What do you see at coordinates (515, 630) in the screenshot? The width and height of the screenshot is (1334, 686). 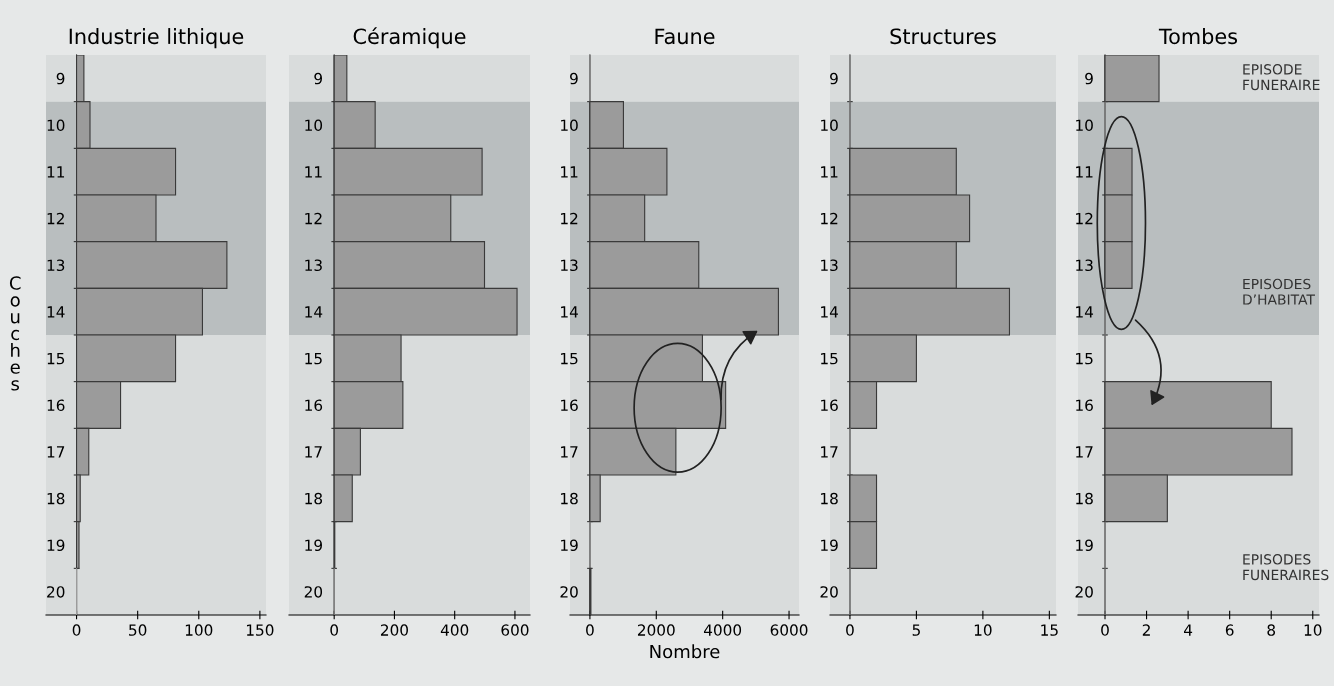 I see `x-tick-label: 600` at bounding box center [515, 630].